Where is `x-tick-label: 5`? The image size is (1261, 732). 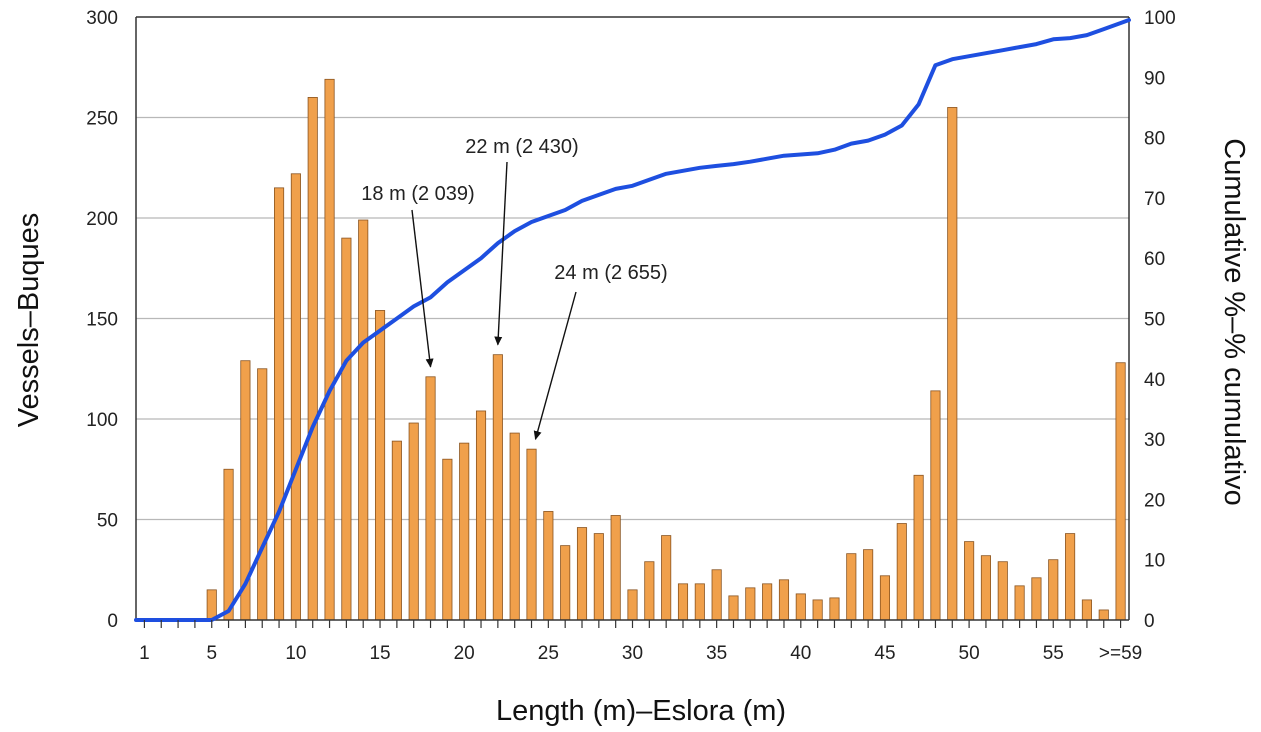
x-tick-label: 5 is located at coordinates (211, 653).